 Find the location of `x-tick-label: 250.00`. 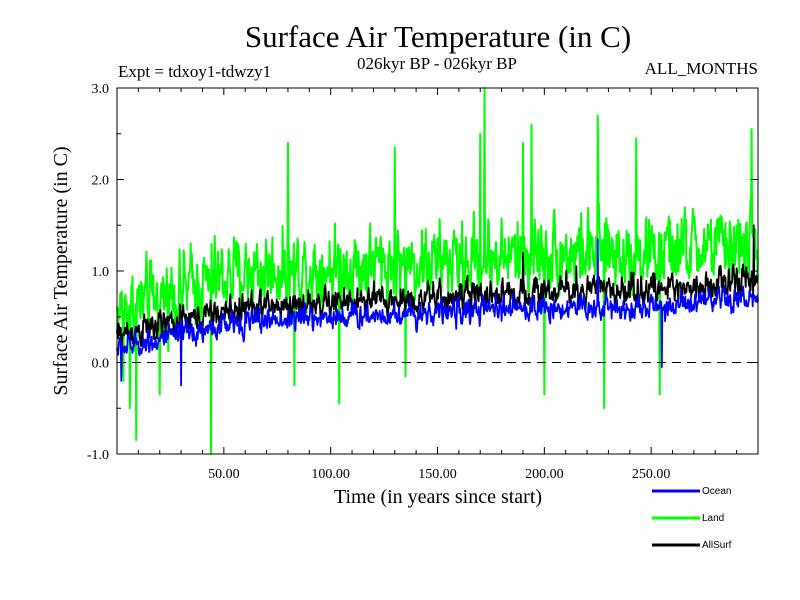

x-tick-label: 250.00 is located at coordinates (651, 474).